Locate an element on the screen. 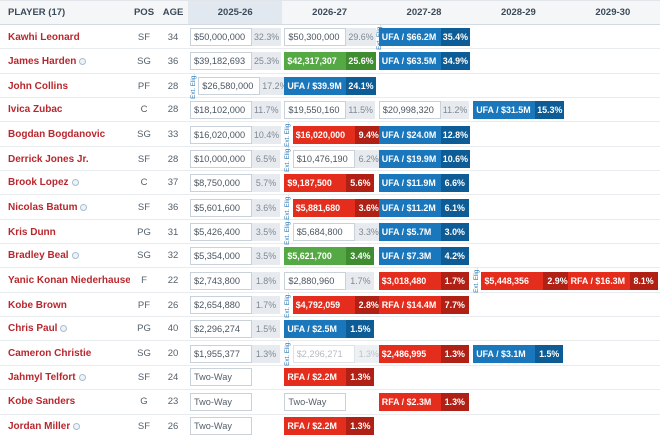 The image size is (660, 438). player-cell: Bogdan Bogdanovic is located at coordinates (65, 134).